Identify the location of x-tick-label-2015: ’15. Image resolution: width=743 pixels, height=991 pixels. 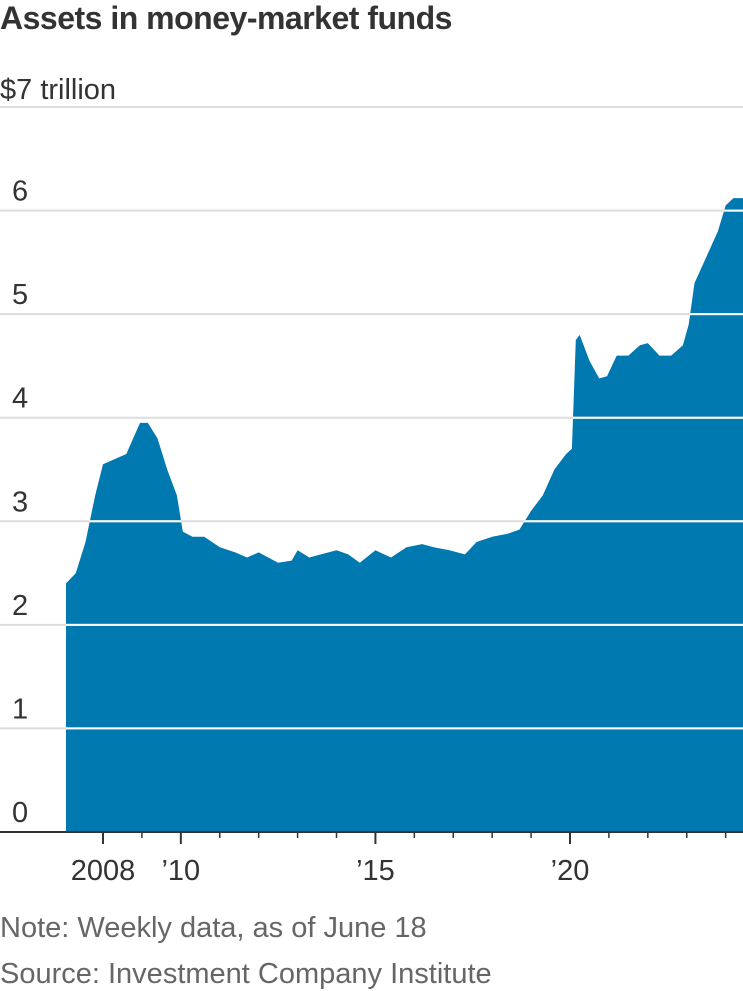
(375, 871).